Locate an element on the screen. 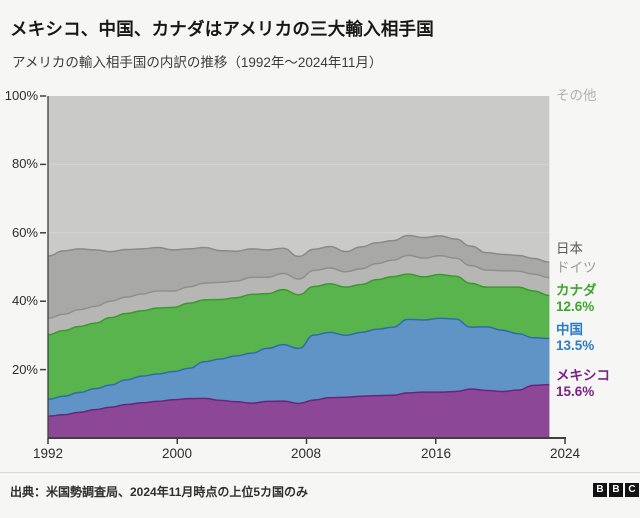 This screenshot has width=640, height=518. y-tick-80: 80% is located at coordinates (24, 163).